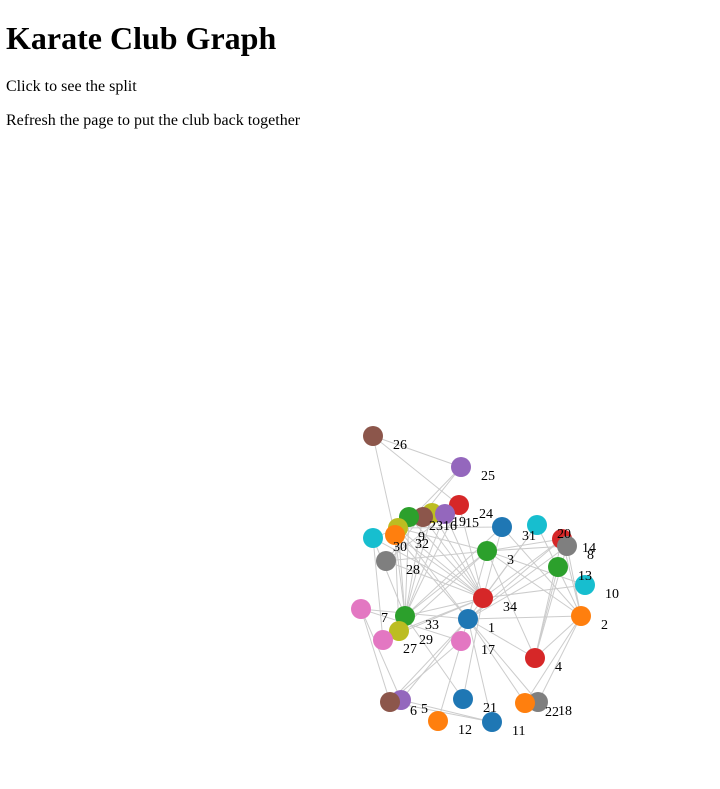 This screenshot has height=789, width=720. Describe the element at coordinates (71, 86) in the screenshot. I see `split-instruction: Click to see the split` at that location.